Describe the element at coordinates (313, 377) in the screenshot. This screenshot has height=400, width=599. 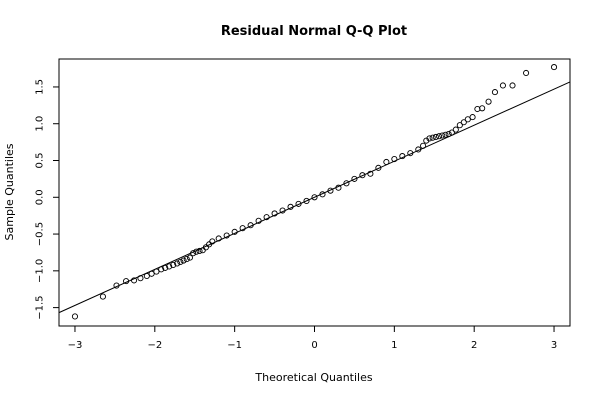
I see `x-axis-label: Theoretical Quantiles` at that location.